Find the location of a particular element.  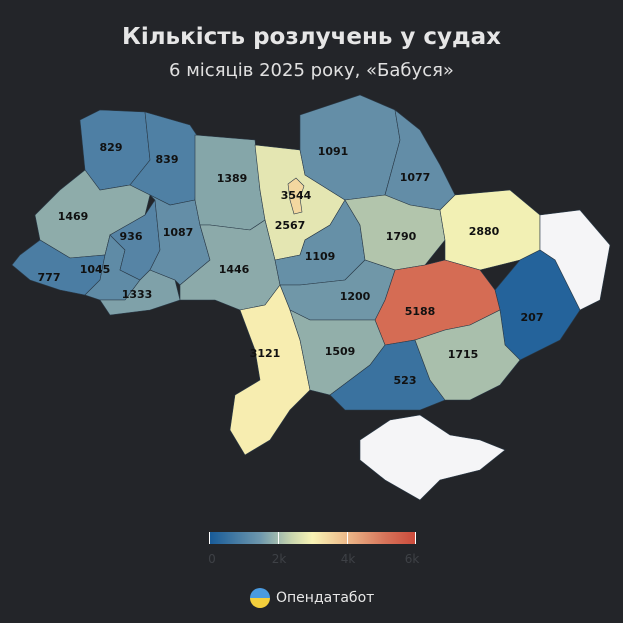

region-value-label: 1091 is located at coordinates (333, 151).